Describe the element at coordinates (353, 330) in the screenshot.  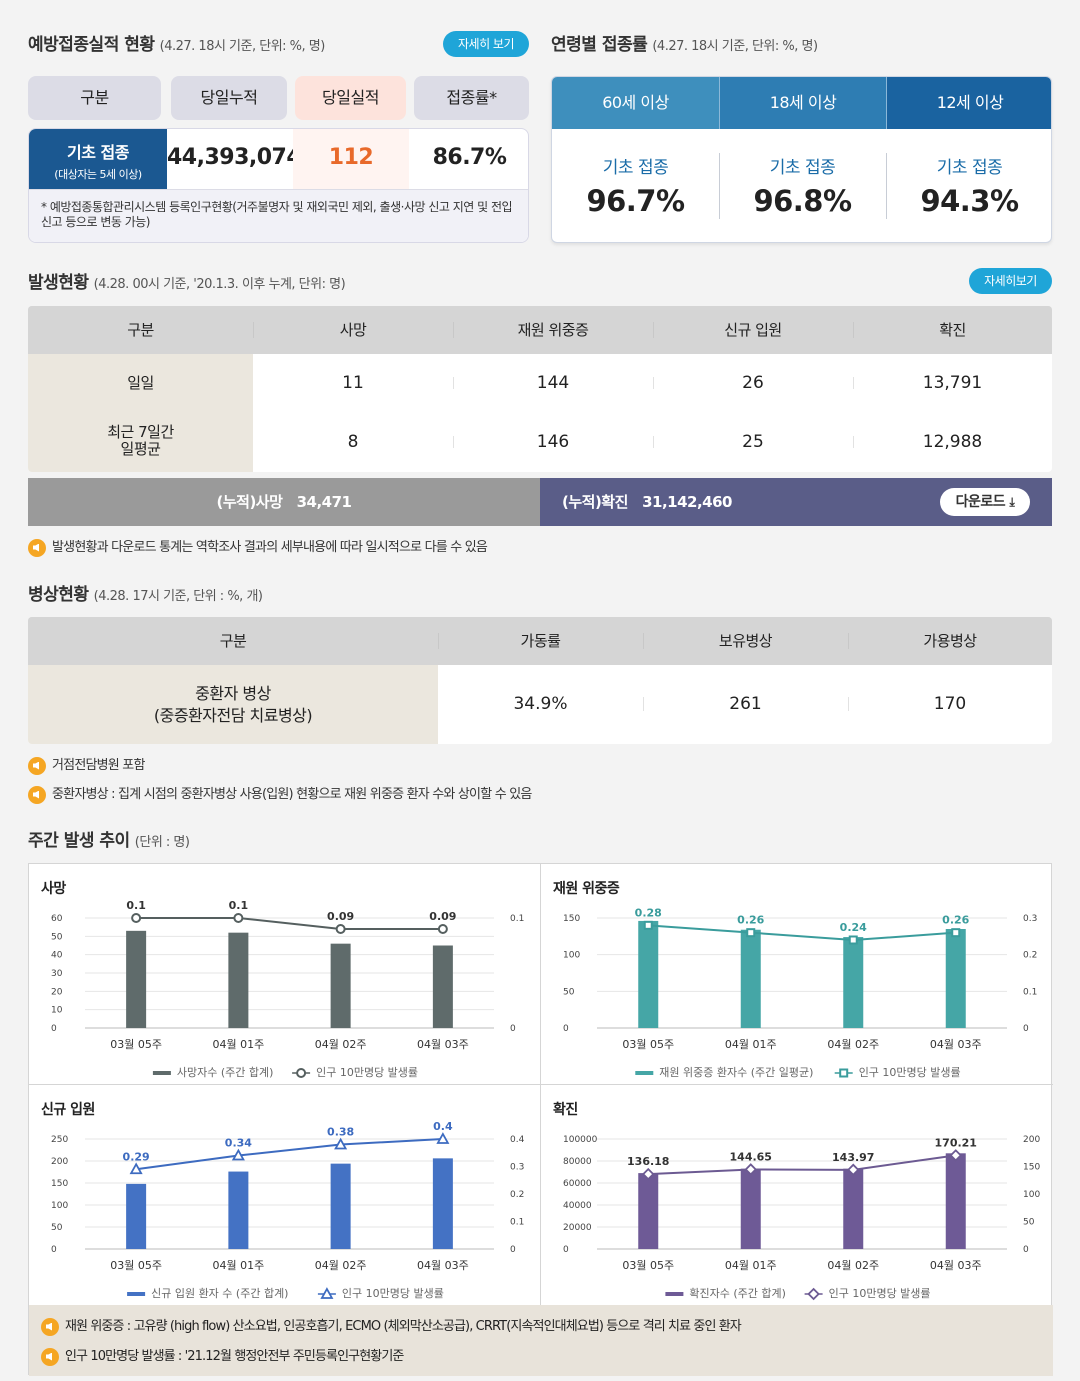
I see `col-header: 사망` at that location.